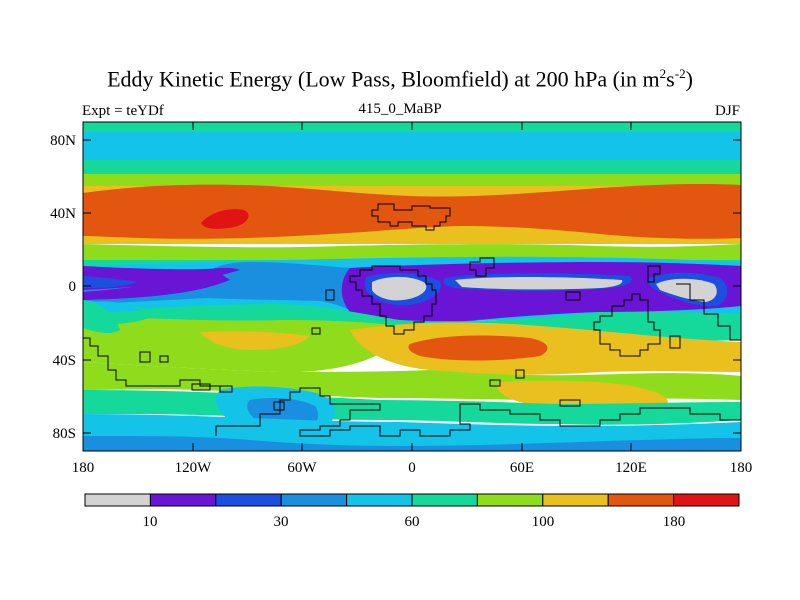  What do you see at coordinates (520, 374) in the screenshot?
I see `coast-indian-isle2` at bounding box center [520, 374].